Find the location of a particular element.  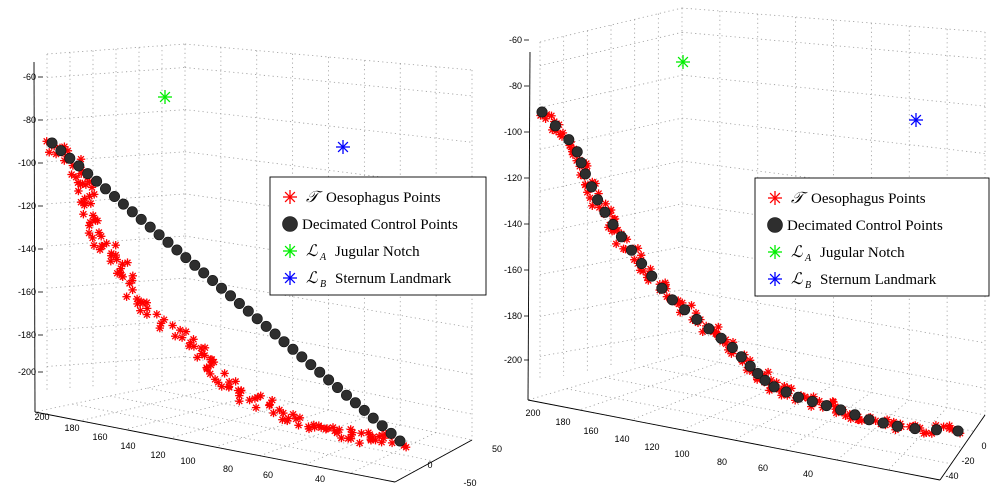

sternum-landmark-marker is located at coordinates (343, 147).